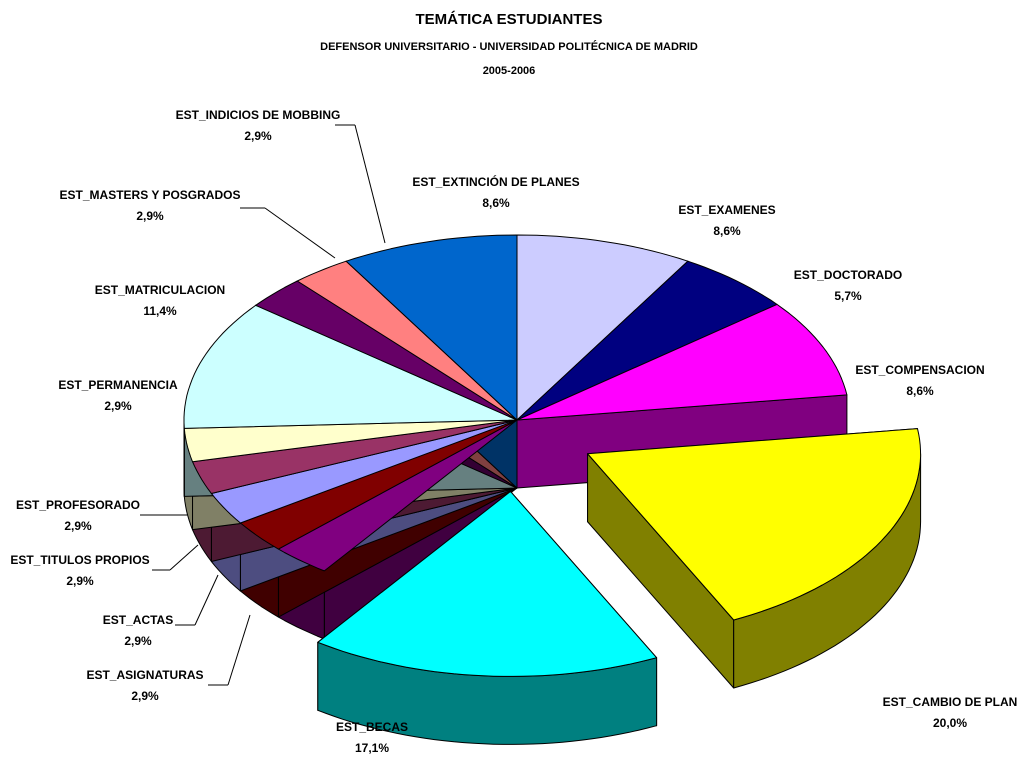 This screenshot has width=1019, height=761. I want to click on slice-label: EST_MASTERS Y POSGRADOS, so click(150, 195).